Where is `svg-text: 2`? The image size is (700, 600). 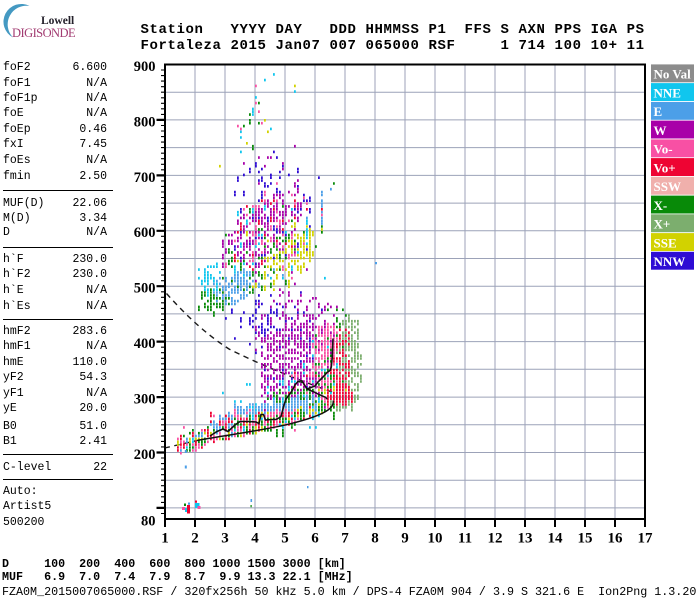 svg-text: 2 is located at coordinates (195, 539).